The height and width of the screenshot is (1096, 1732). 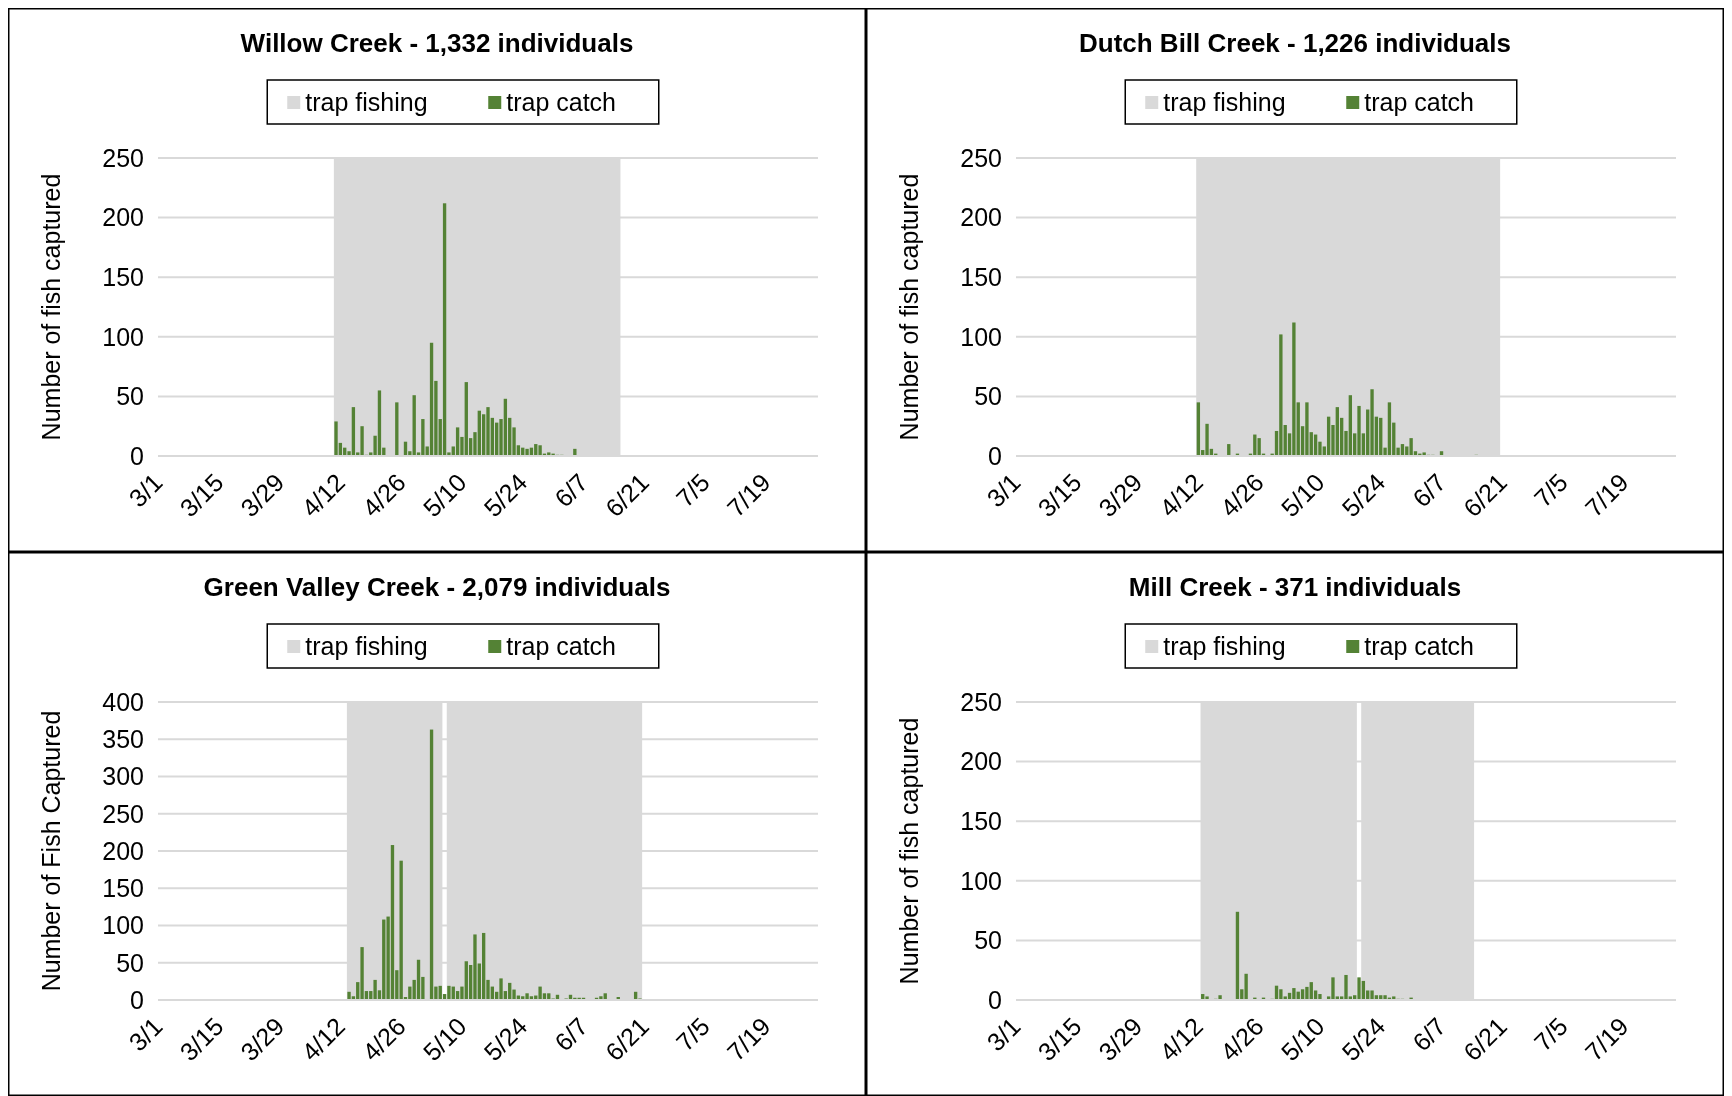 What do you see at coordinates (437, 43) in the screenshot?
I see `chart-title: Willow Creek - 1,332 individuals` at bounding box center [437, 43].